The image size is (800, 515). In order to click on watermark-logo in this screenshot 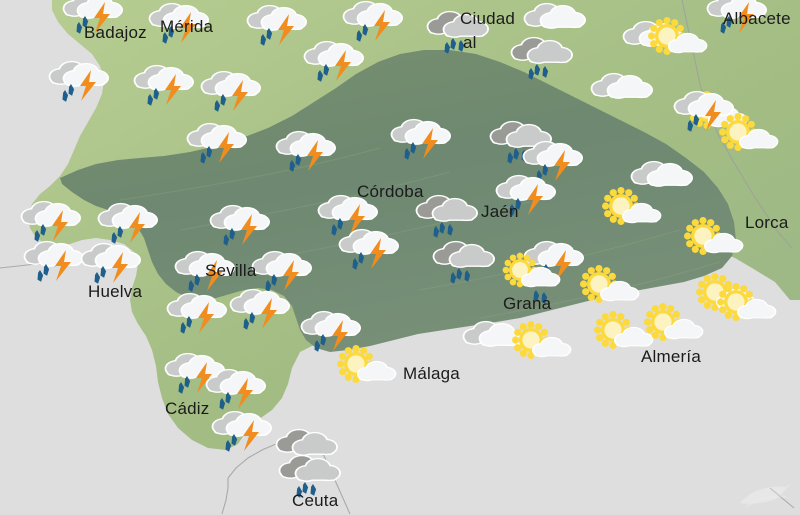, I will do `click(766, 495)`.